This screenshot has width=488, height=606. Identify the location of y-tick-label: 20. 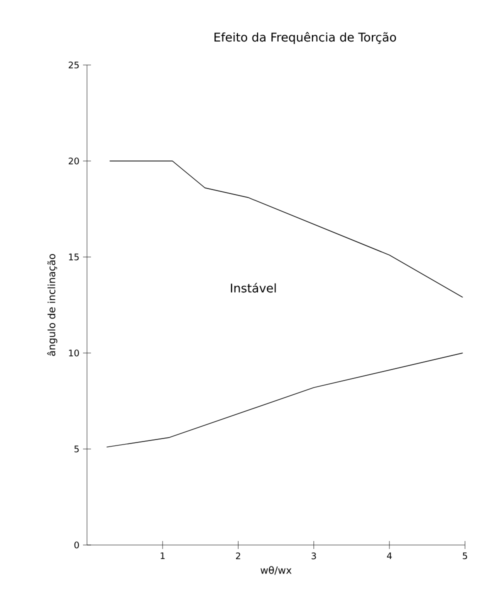
(73, 161).